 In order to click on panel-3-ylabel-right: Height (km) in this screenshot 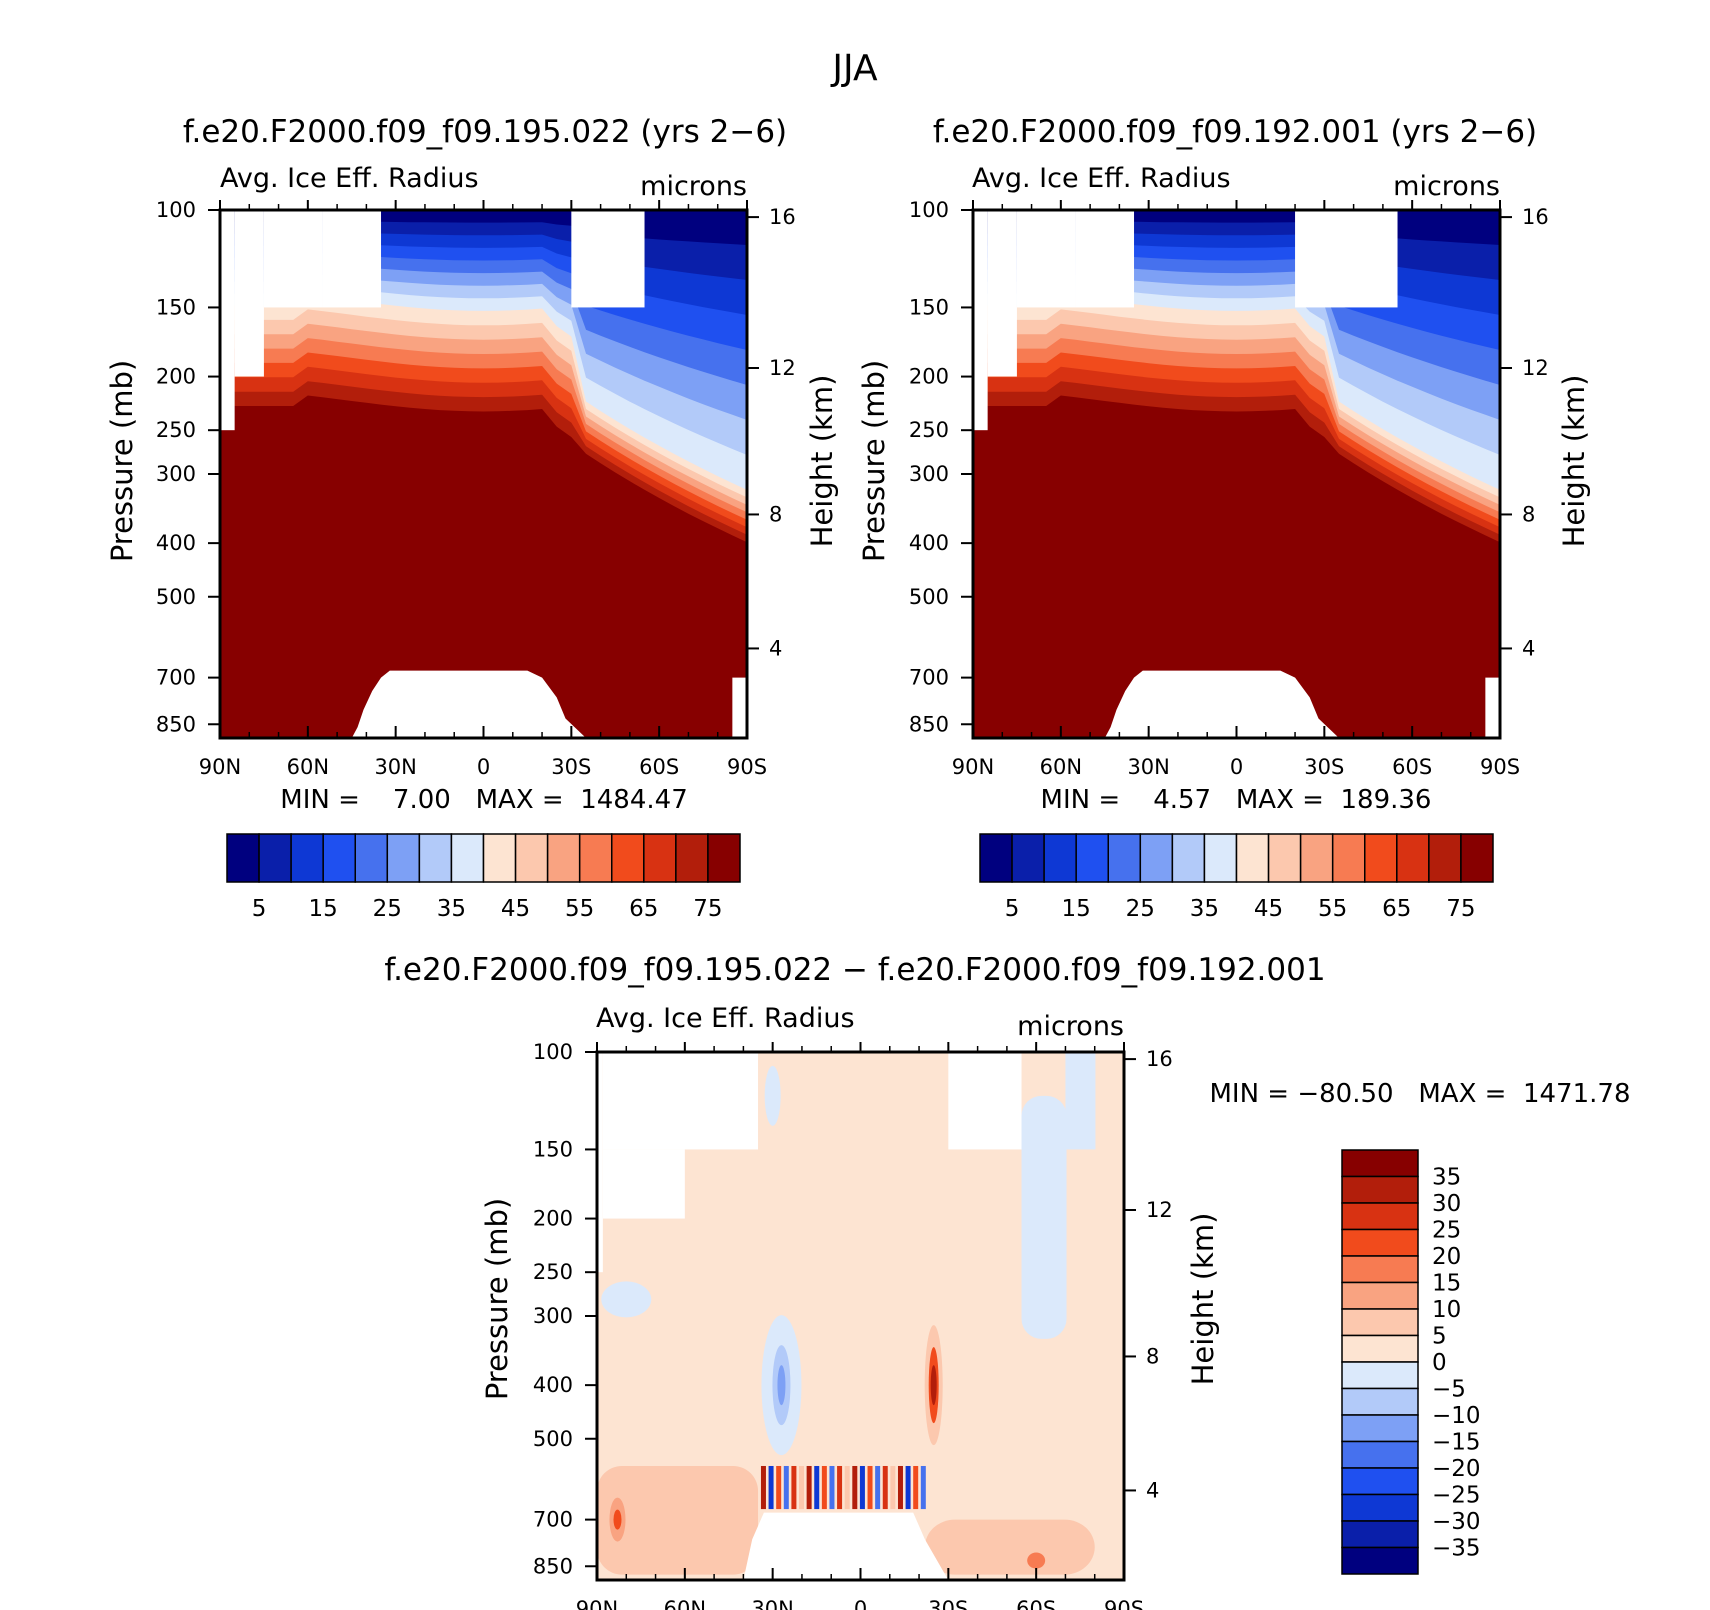, I will do `click(1203, 1299)`.